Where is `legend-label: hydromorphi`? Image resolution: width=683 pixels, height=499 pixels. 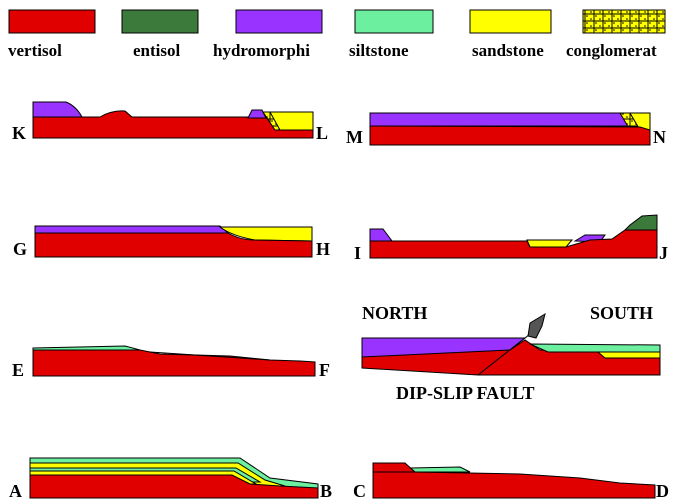 legend-label: hydromorphi is located at coordinates (261, 50).